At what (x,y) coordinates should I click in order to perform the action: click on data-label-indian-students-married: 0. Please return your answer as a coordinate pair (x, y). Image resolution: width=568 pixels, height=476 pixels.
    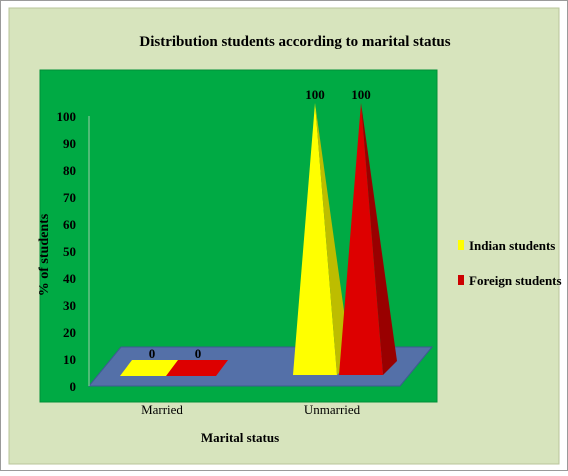
    Looking at the image, I should click on (152, 353).